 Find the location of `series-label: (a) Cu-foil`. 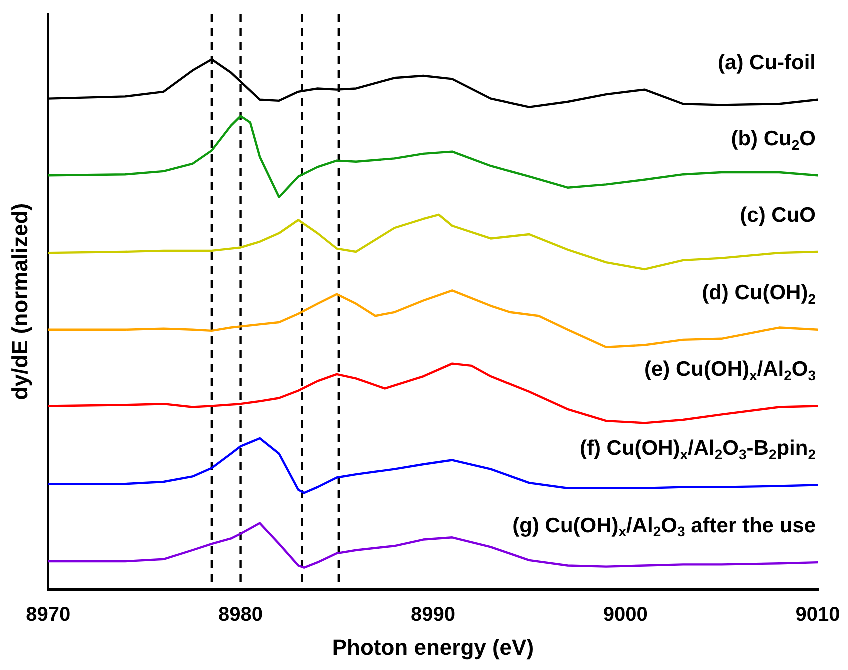

series-label: (a) Cu-foil is located at coordinates (767, 63).